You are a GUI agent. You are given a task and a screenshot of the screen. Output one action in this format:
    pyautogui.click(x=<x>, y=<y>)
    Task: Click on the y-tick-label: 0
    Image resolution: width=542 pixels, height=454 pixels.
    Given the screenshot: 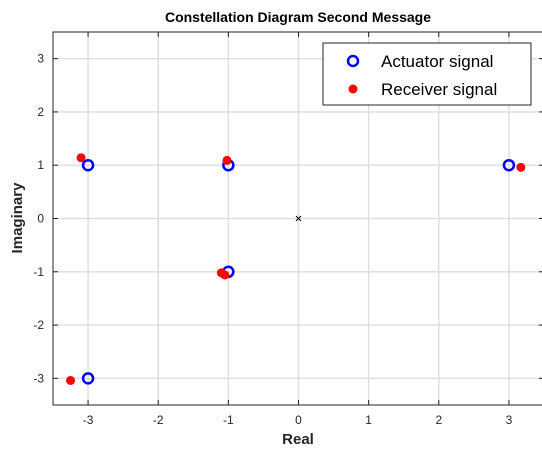 What is the action you would take?
    pyautogui.click(x=40, y=219)
    